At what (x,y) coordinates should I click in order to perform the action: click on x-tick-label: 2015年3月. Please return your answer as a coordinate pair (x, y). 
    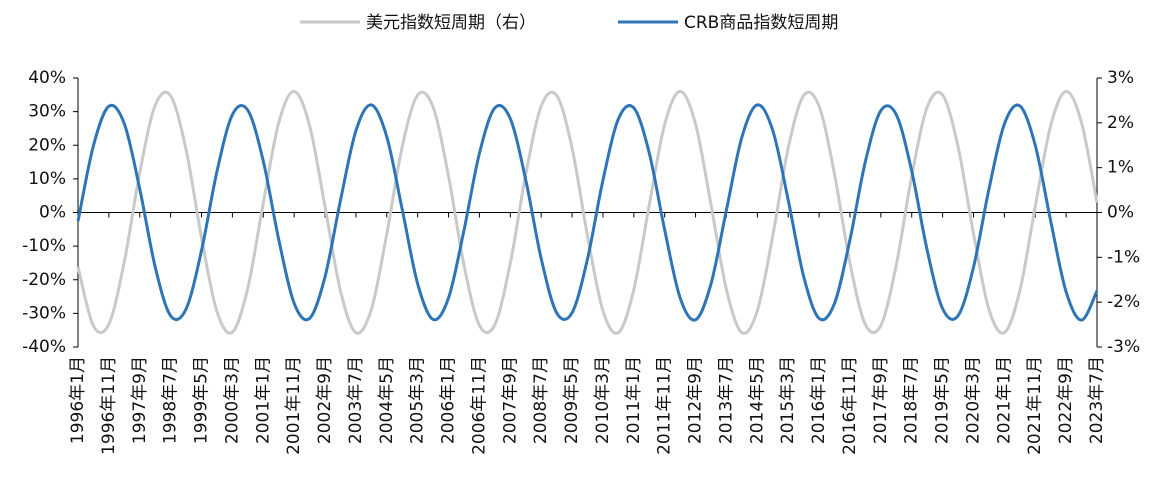
    Looking at the image, I should click on (788, 400).